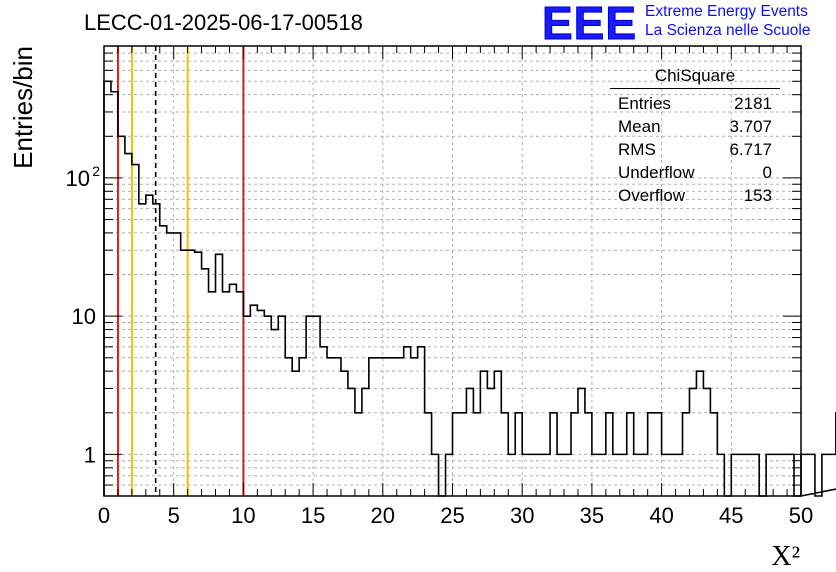 Image resolution: width=836 pixels, height=572 pixels. I want to click on stats-label: Mean, so click(639, 126).